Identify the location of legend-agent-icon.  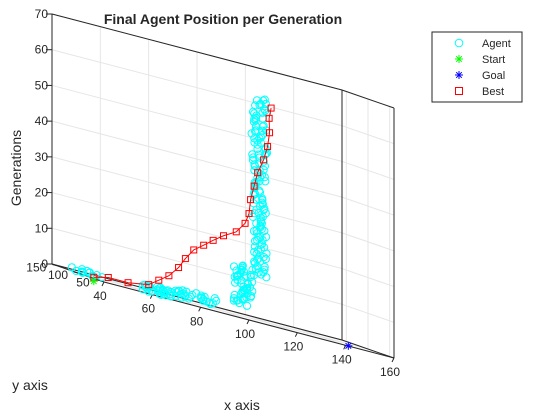
(459, 43).